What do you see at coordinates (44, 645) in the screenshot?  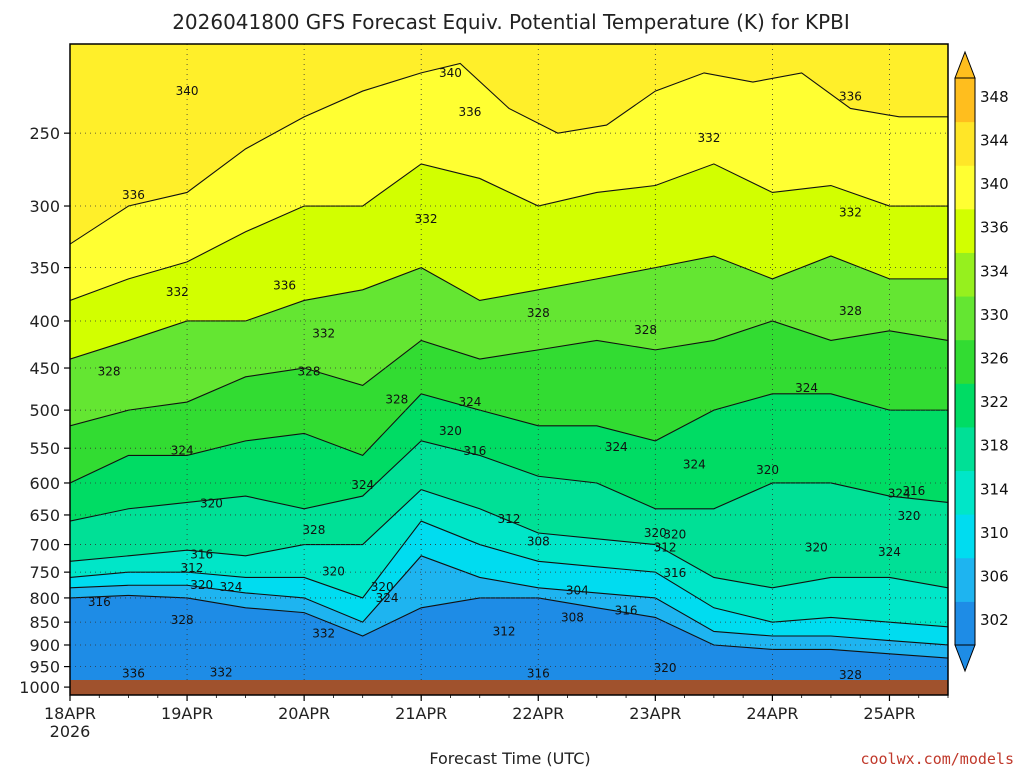 I see `y-tick-label: 900` at bounding box center [44, 645].